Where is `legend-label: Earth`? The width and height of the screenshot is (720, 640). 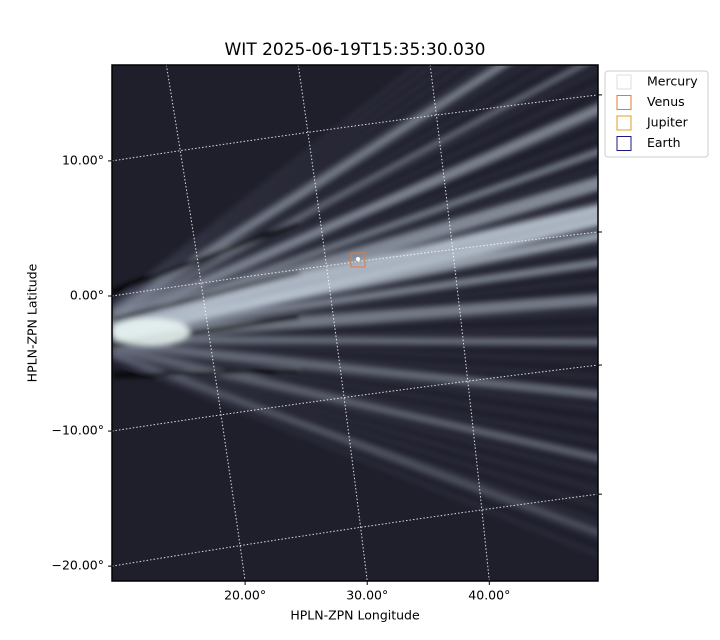
legend-label: Earth is located at coordinates (664, 142).